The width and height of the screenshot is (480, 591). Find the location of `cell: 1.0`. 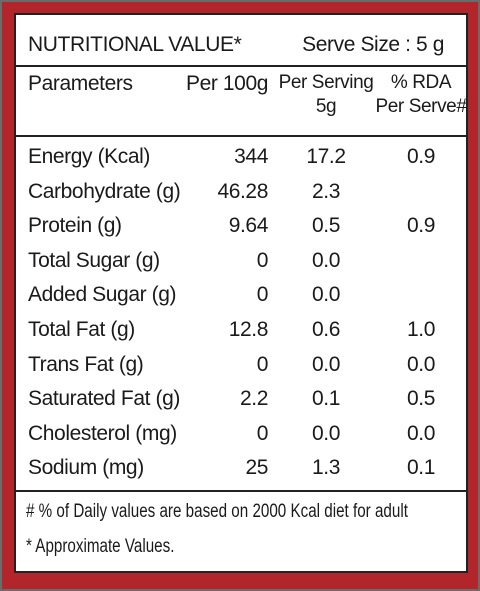

cell: 1.0 is located at coordinates (421, 329).